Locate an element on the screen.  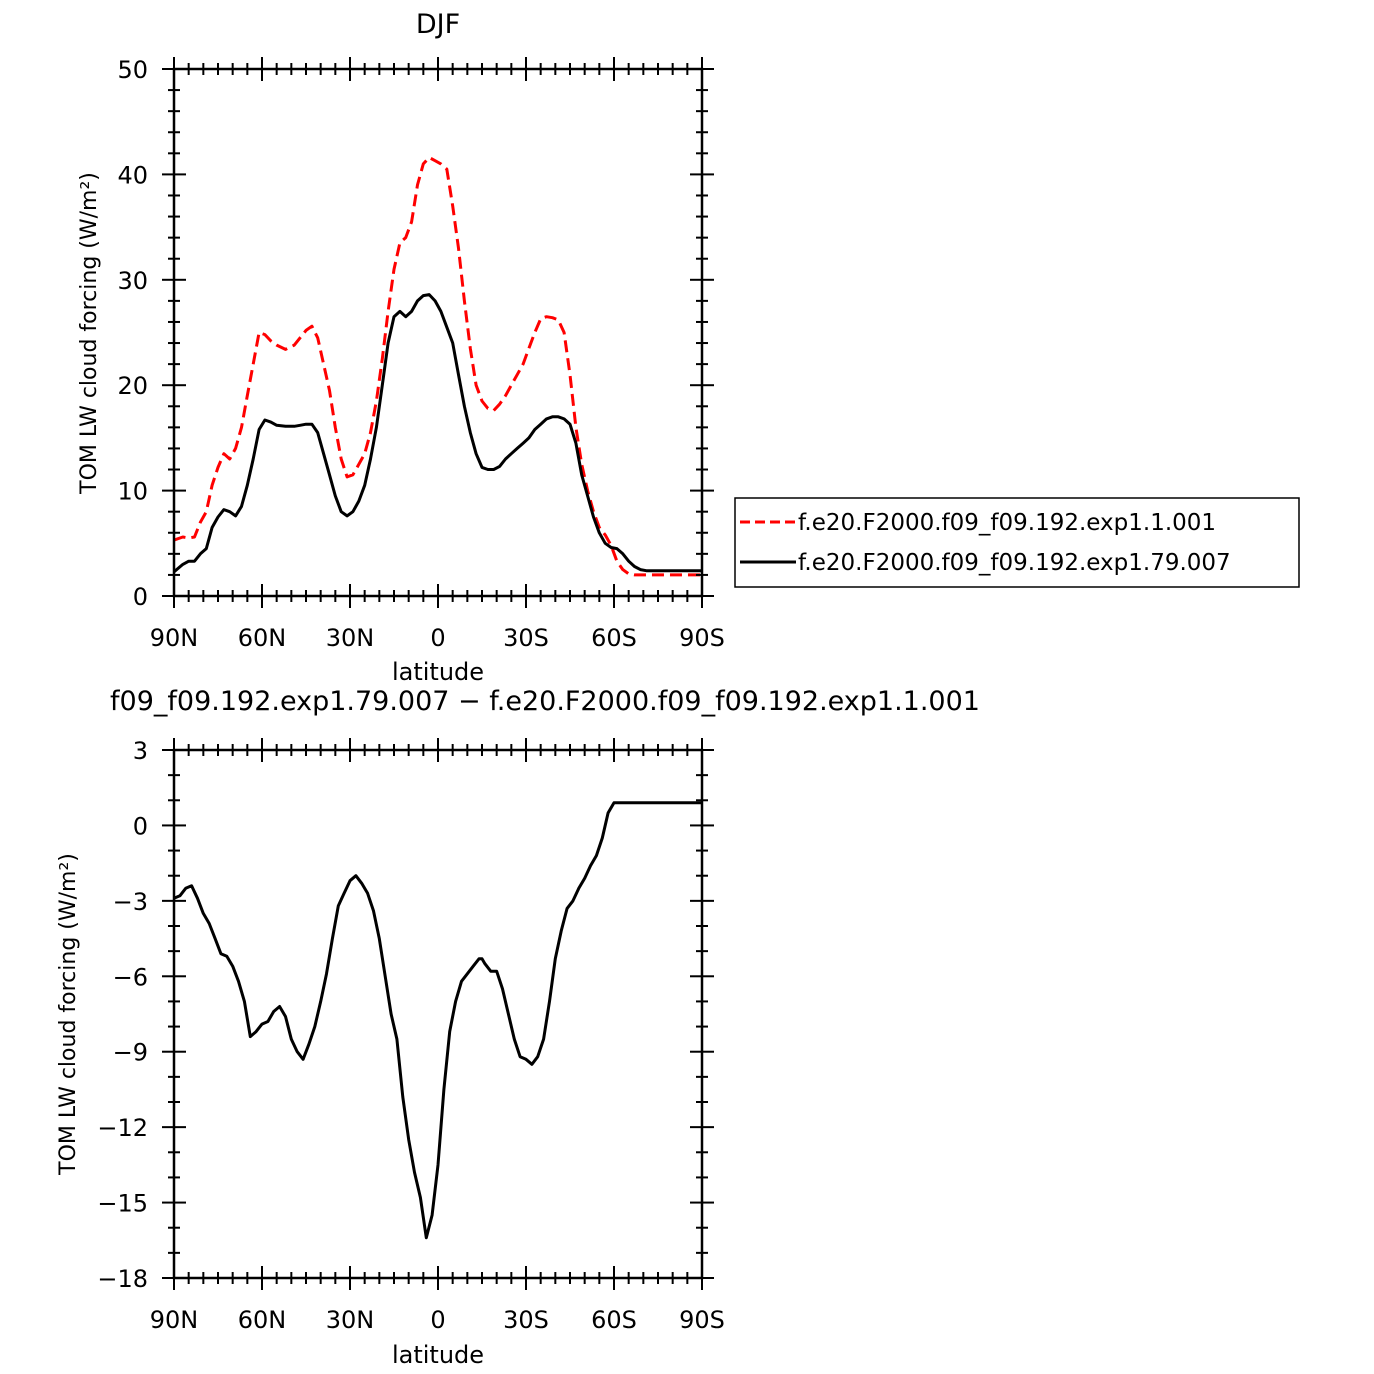
y-tick-label: 10 is located at coordinates (132, 492).